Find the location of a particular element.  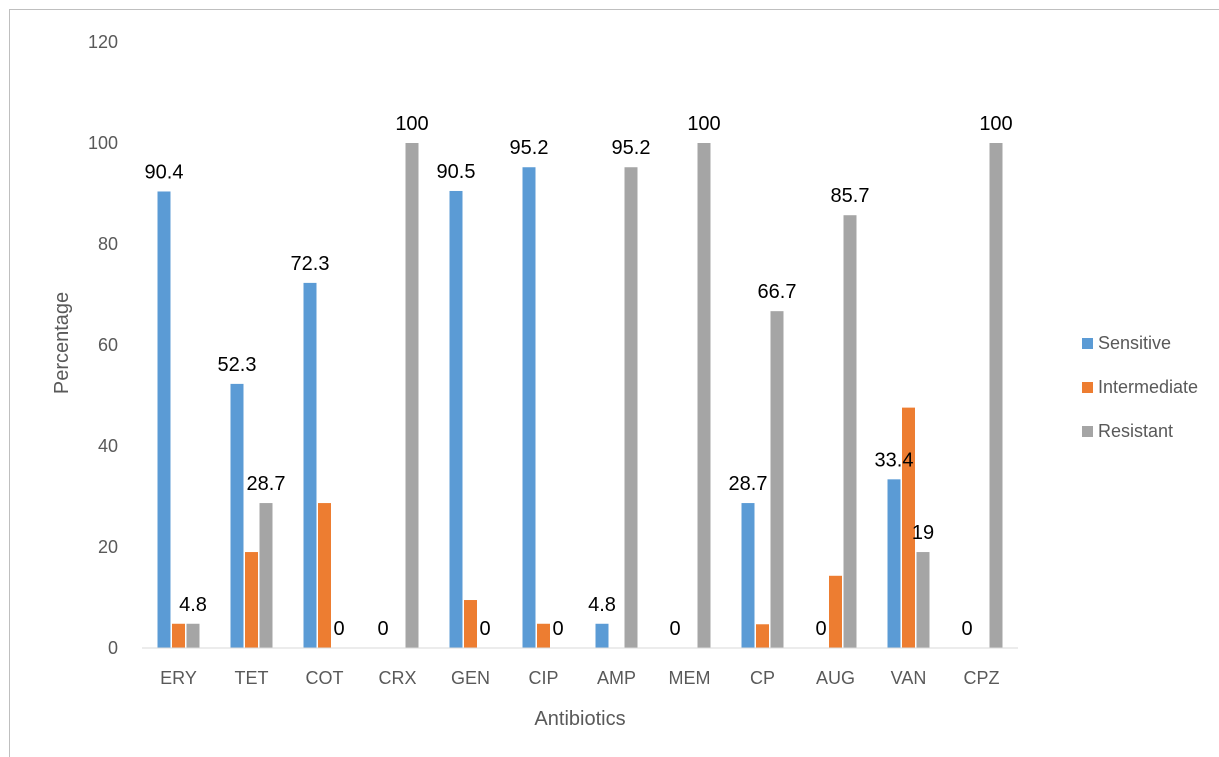

data-label-resistant-cpz: 100 is located at coordinates (995, 124).